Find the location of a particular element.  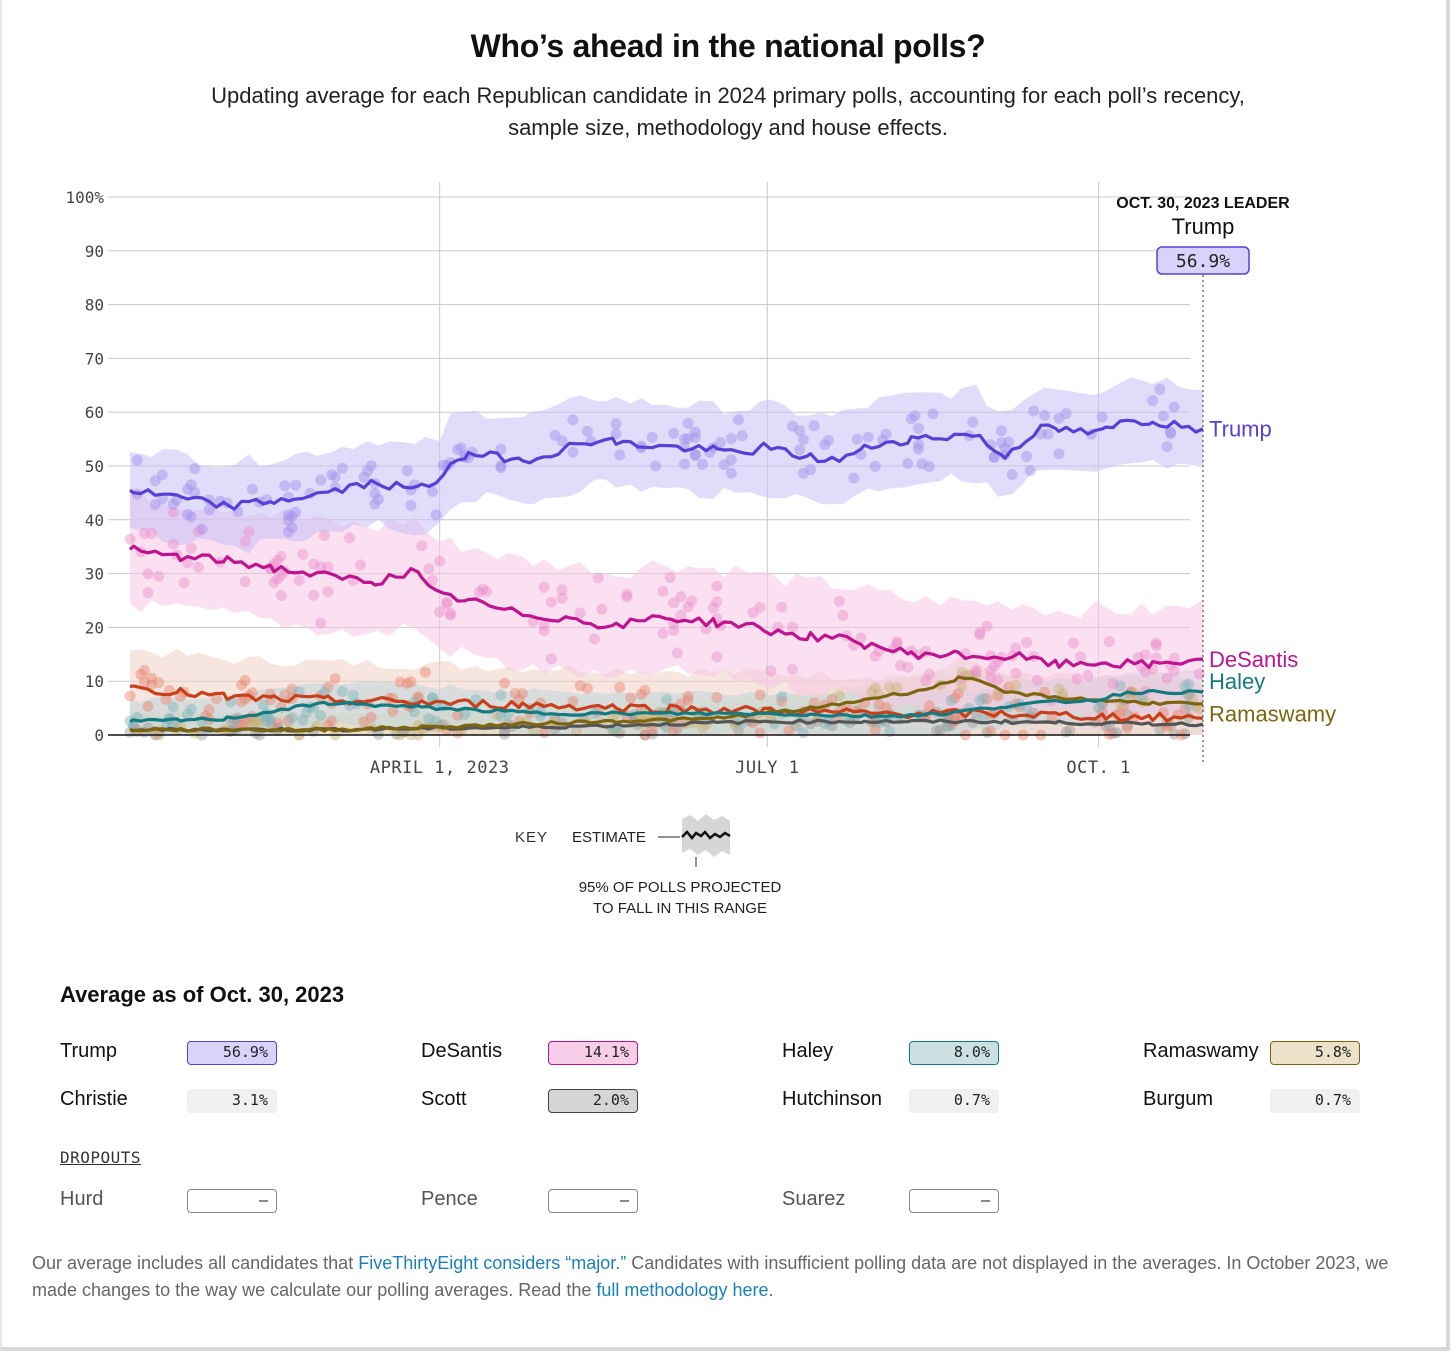

candidate-average-haley: 8.0% is located at coordinates (954, 1053).